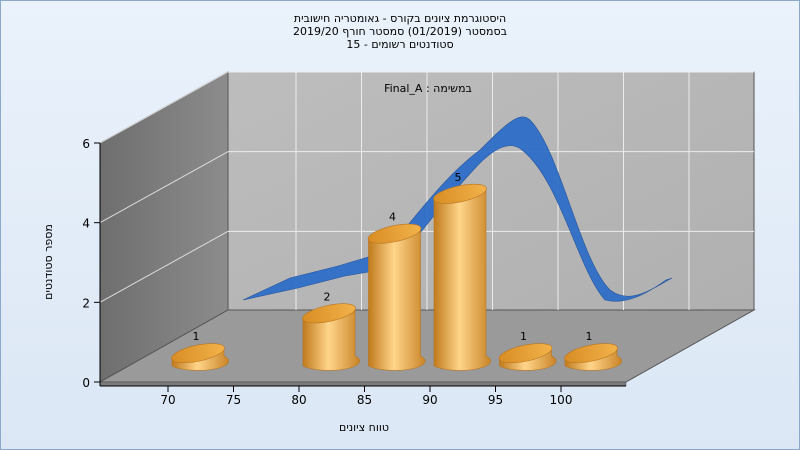 Image resolution: width=800 pixels, height=450 pixels. I want to click on bar-value-label: 2, so click(327, 296).